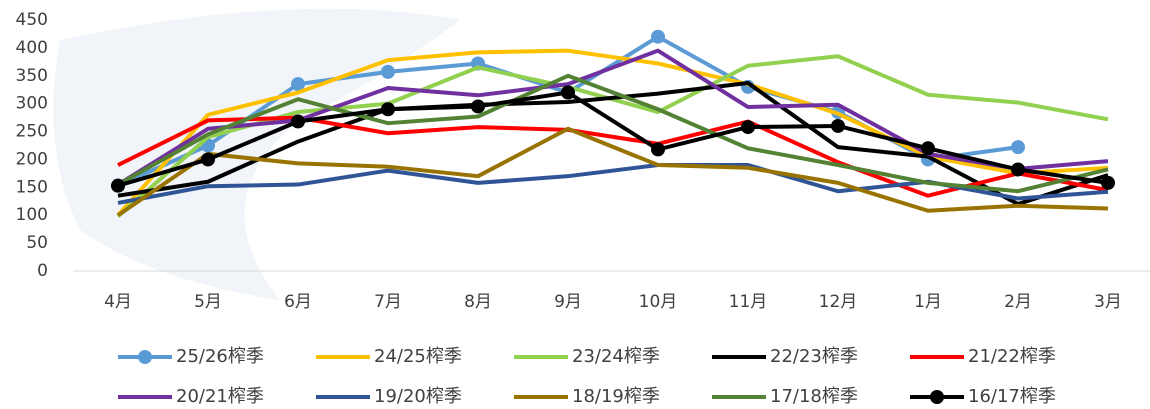 This screenshot has height=409, width=1150. What do you see at coordinates (814, 356) in the screenshot?
I see `legend-label: 22/23榨季` at bounding box center [814, 356].